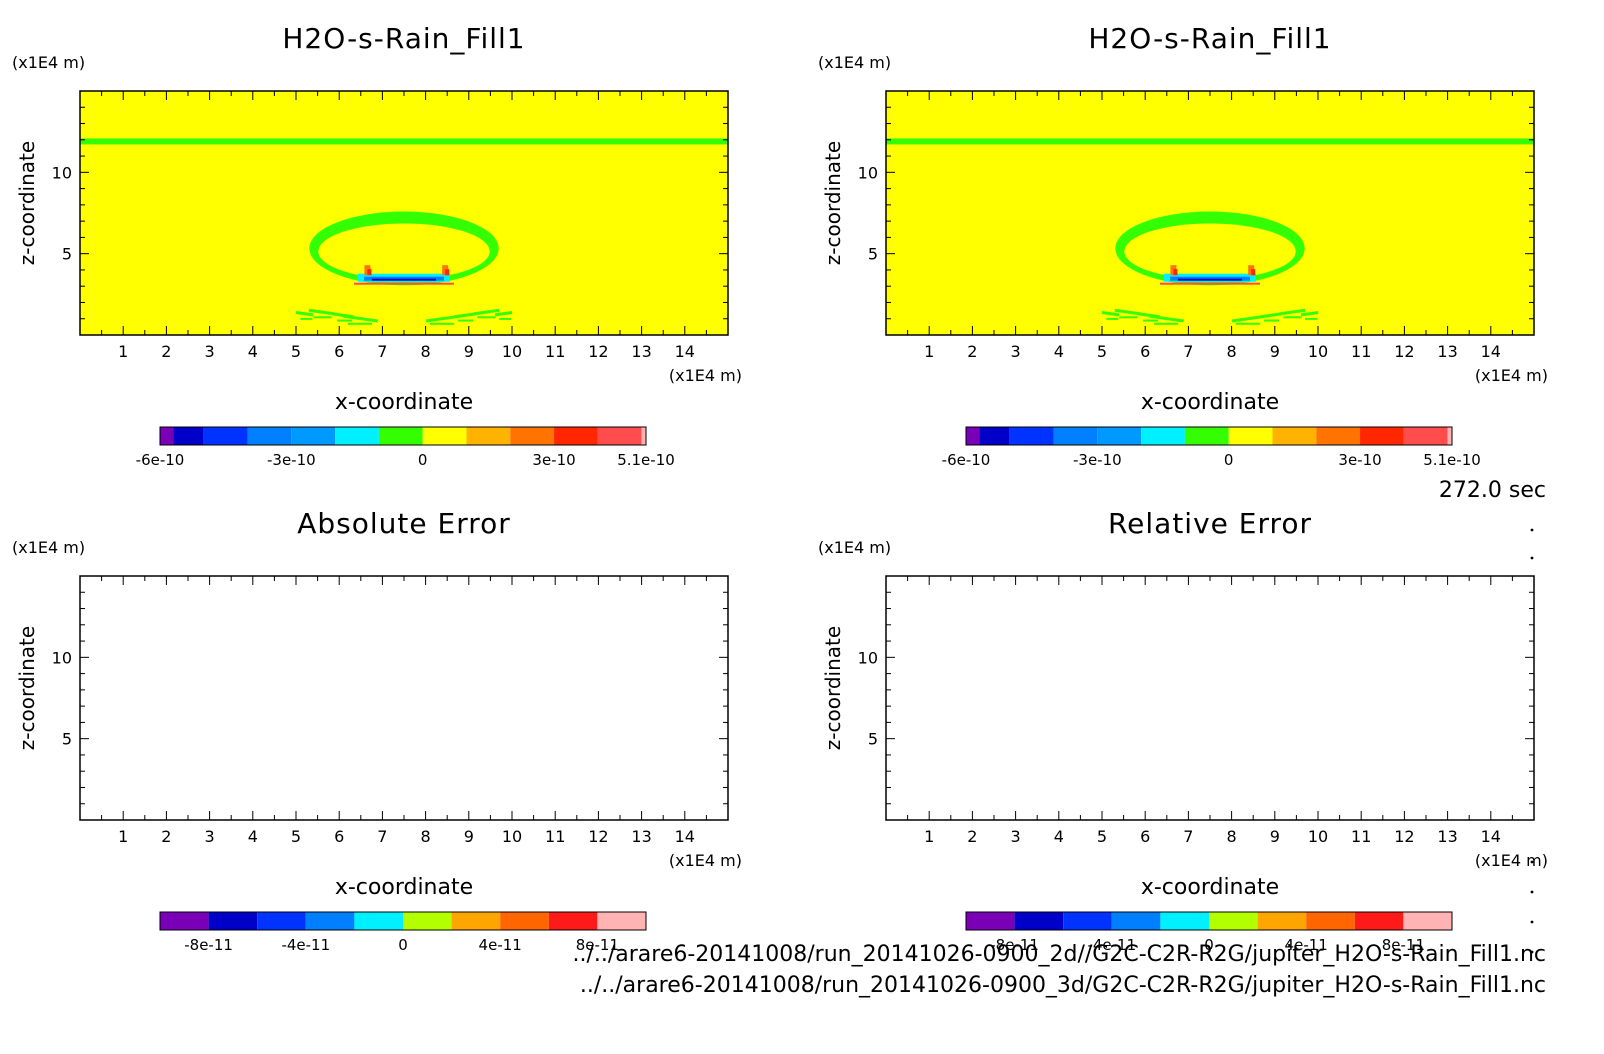 Image resolution: width=1604 pixels, height=1054 pixels. Describe the element at coordinates (1210, 698) in the screenshot. I see `plot-frame` at that location.